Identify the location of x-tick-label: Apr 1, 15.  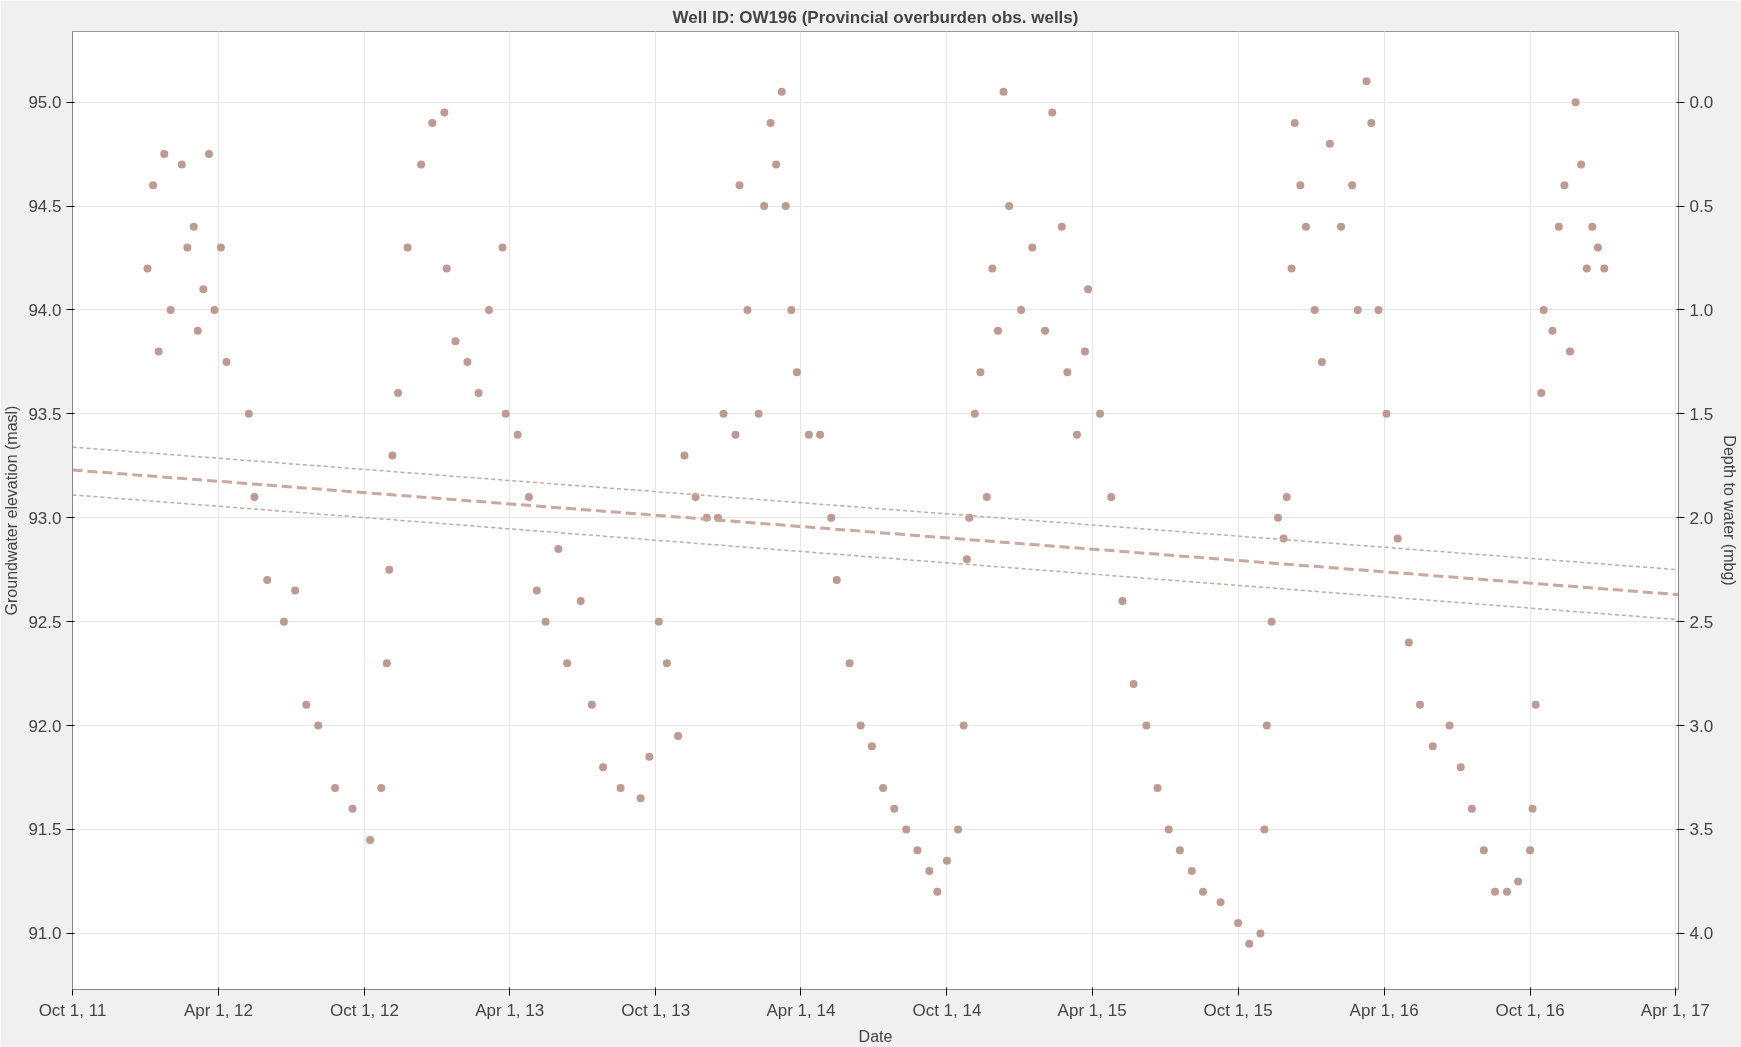
(1092, 1010).